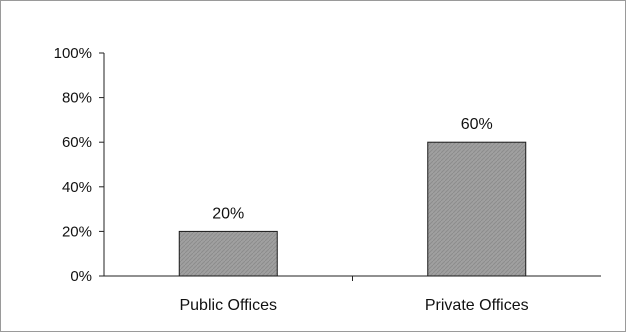  Describe the element at coordinates (73, 53) in the screenshot. I see `y-tick-label: 100%` at that location.